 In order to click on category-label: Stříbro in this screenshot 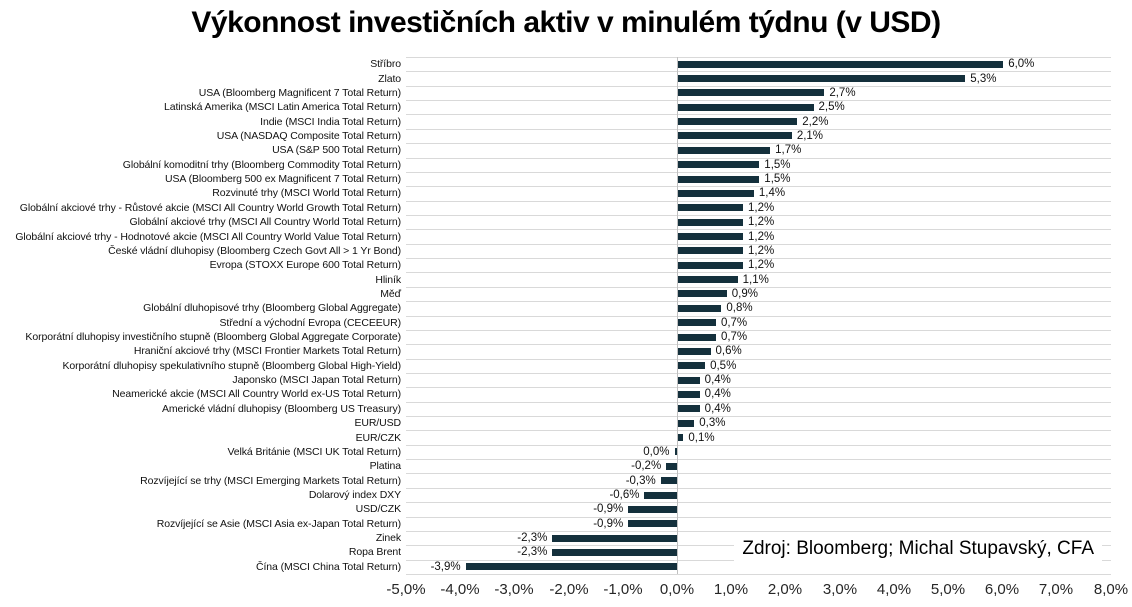, I will do `click(385, 64)`.